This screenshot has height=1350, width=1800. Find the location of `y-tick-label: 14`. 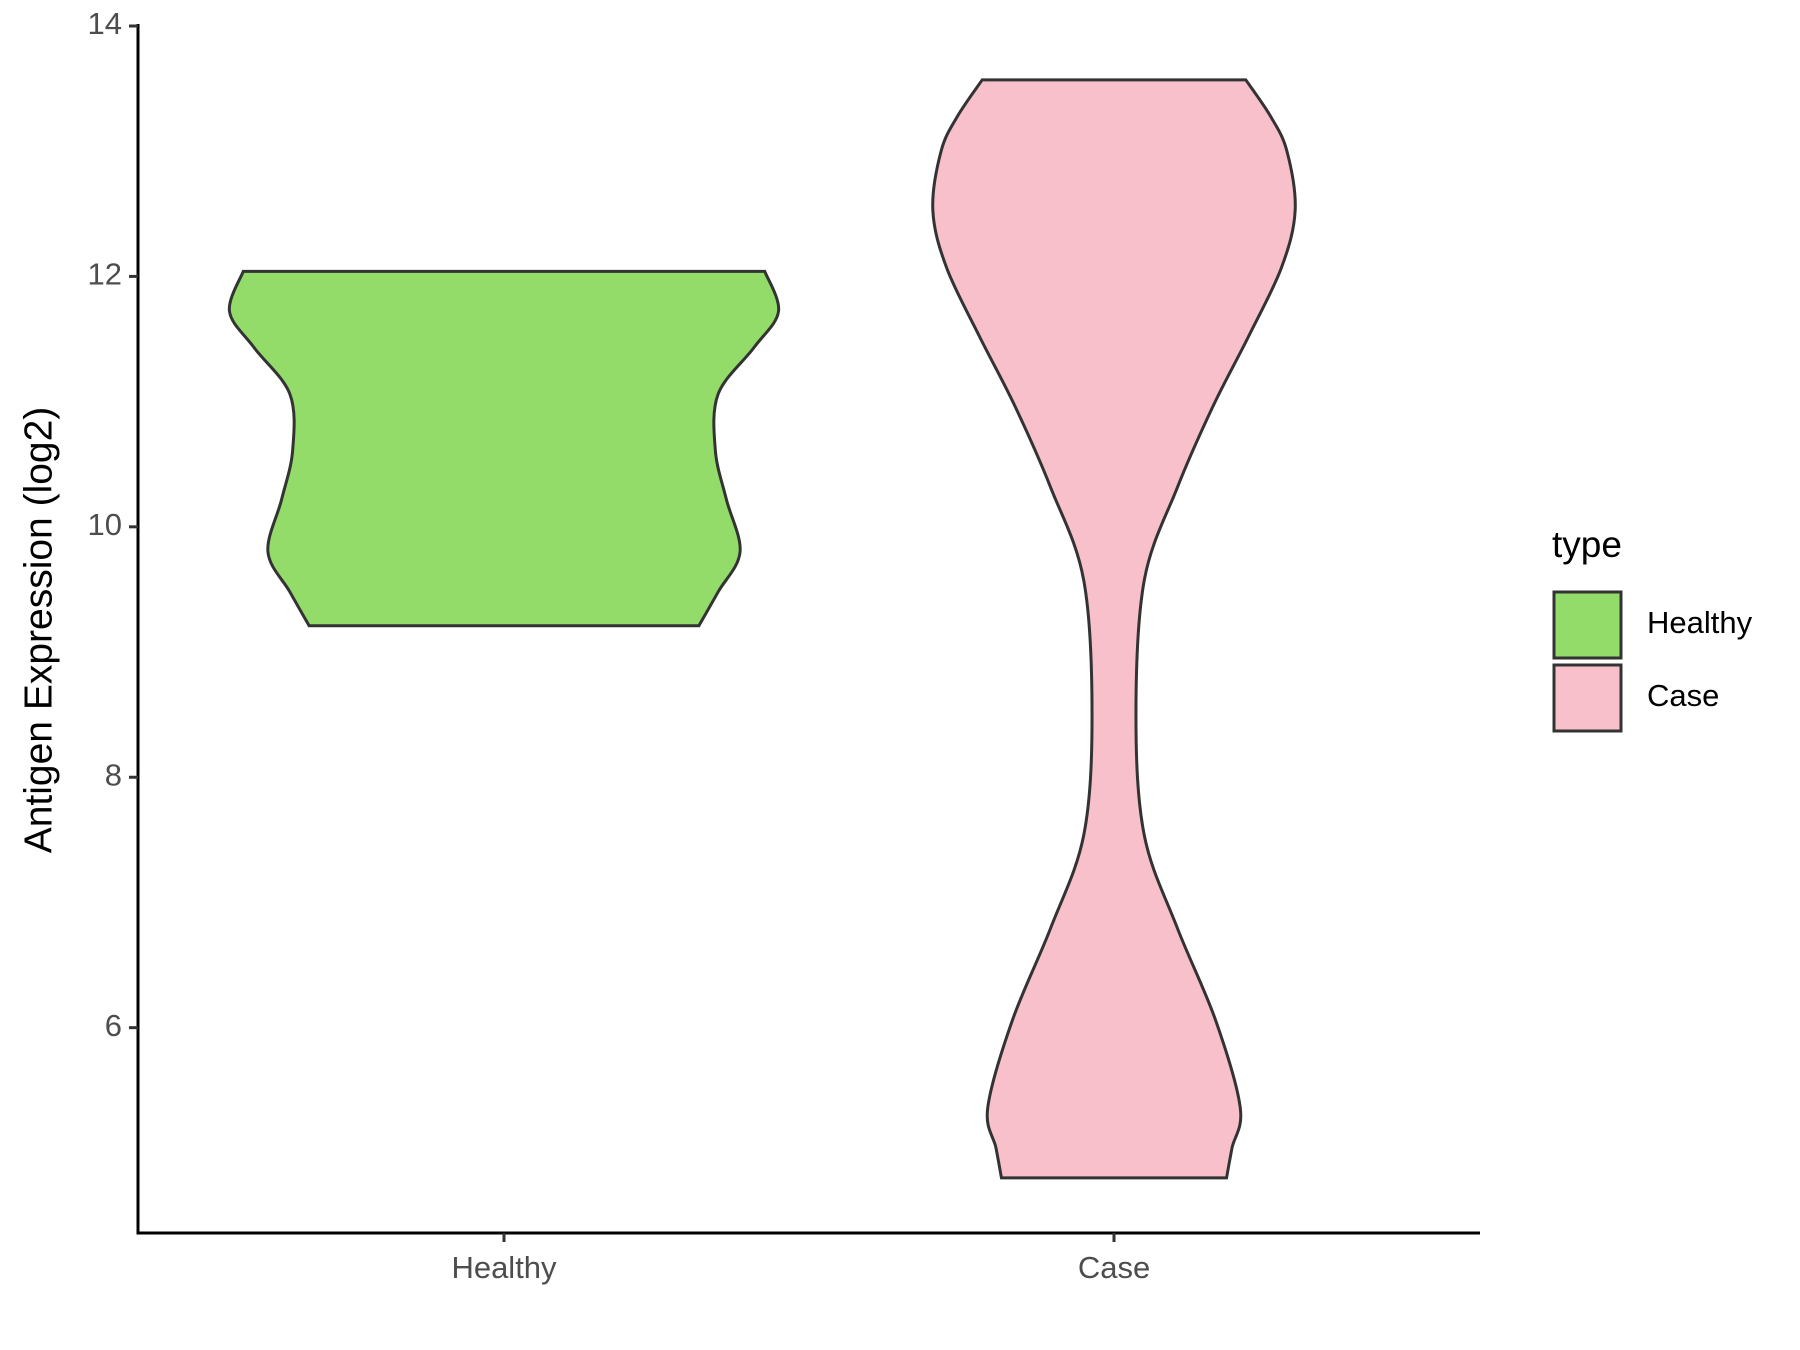

y-tick-label: 14 is located at coordinates (105, 23).